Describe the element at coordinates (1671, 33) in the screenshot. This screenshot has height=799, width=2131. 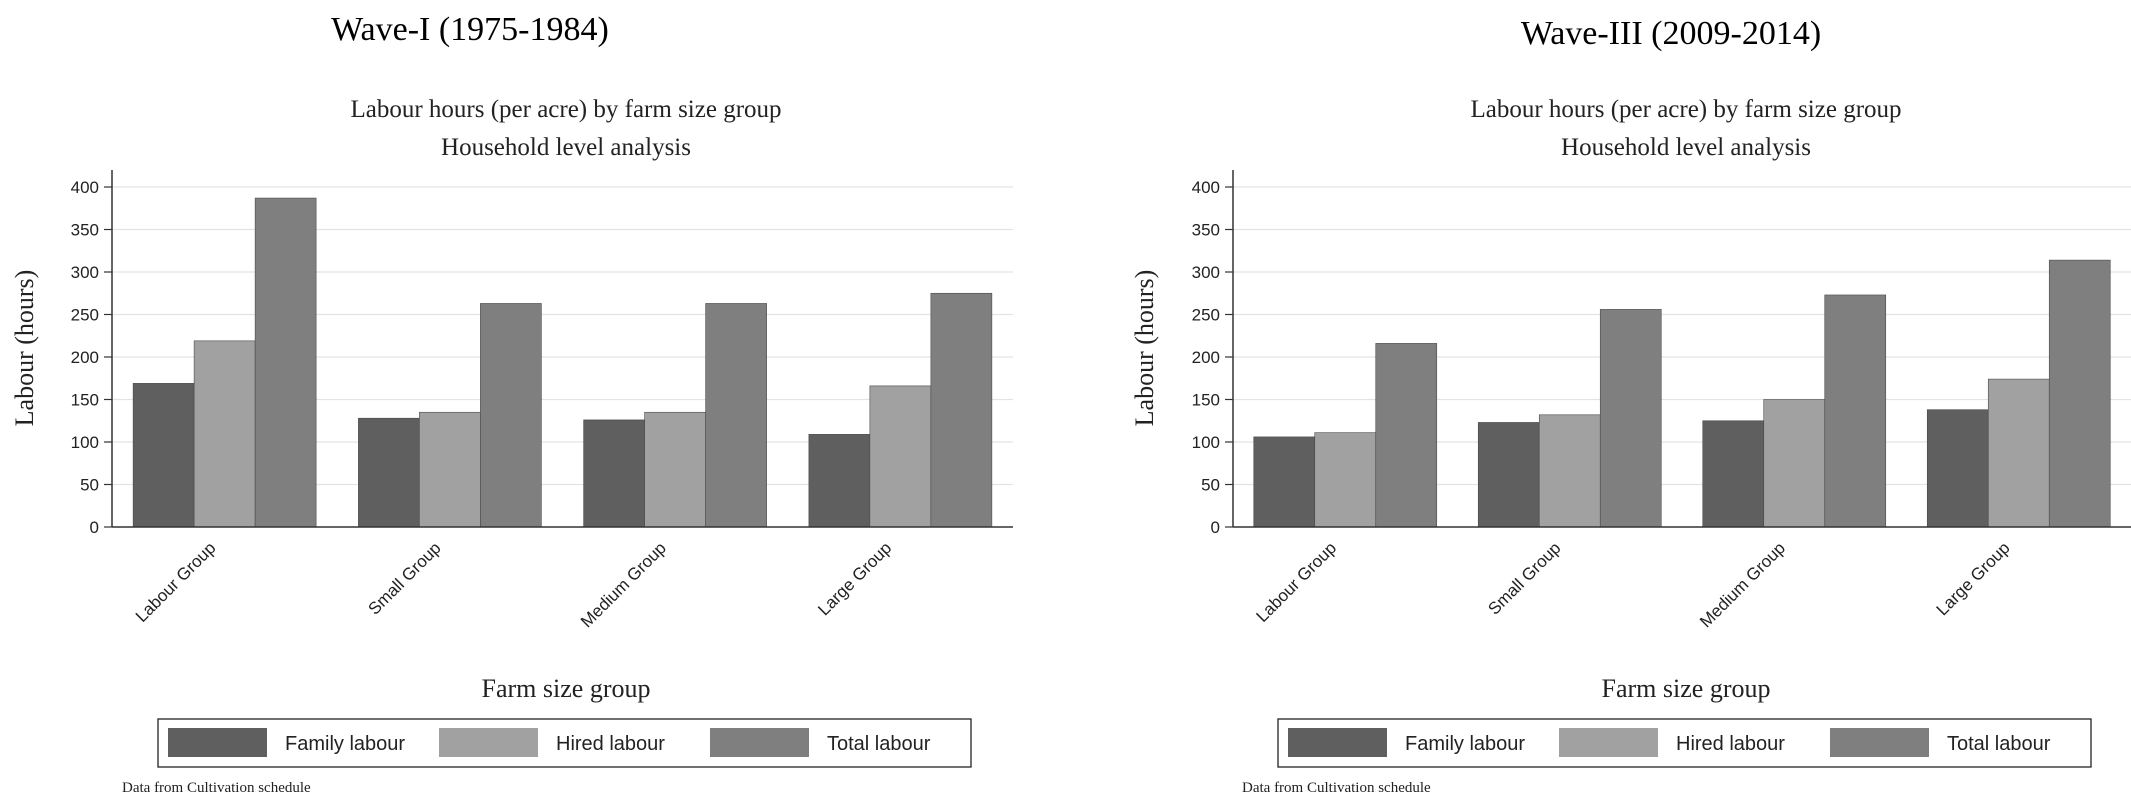
I see `panel-title: Wave-III (2009-2014)` at that location.